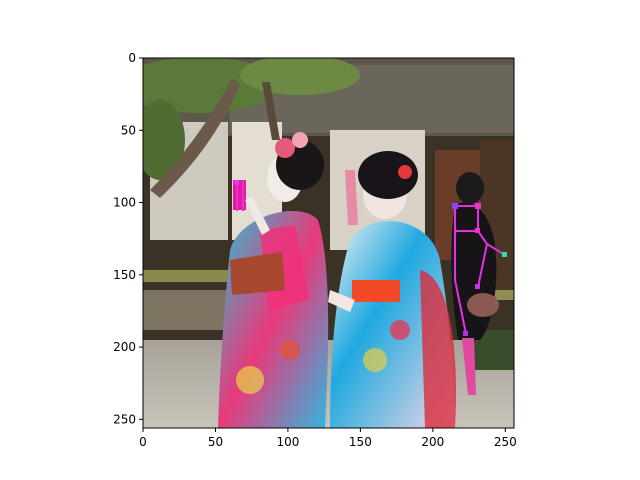  Describe the element at coordinates (128, 130) in the screenshot. I see `y-tick-label: 50` at that location.